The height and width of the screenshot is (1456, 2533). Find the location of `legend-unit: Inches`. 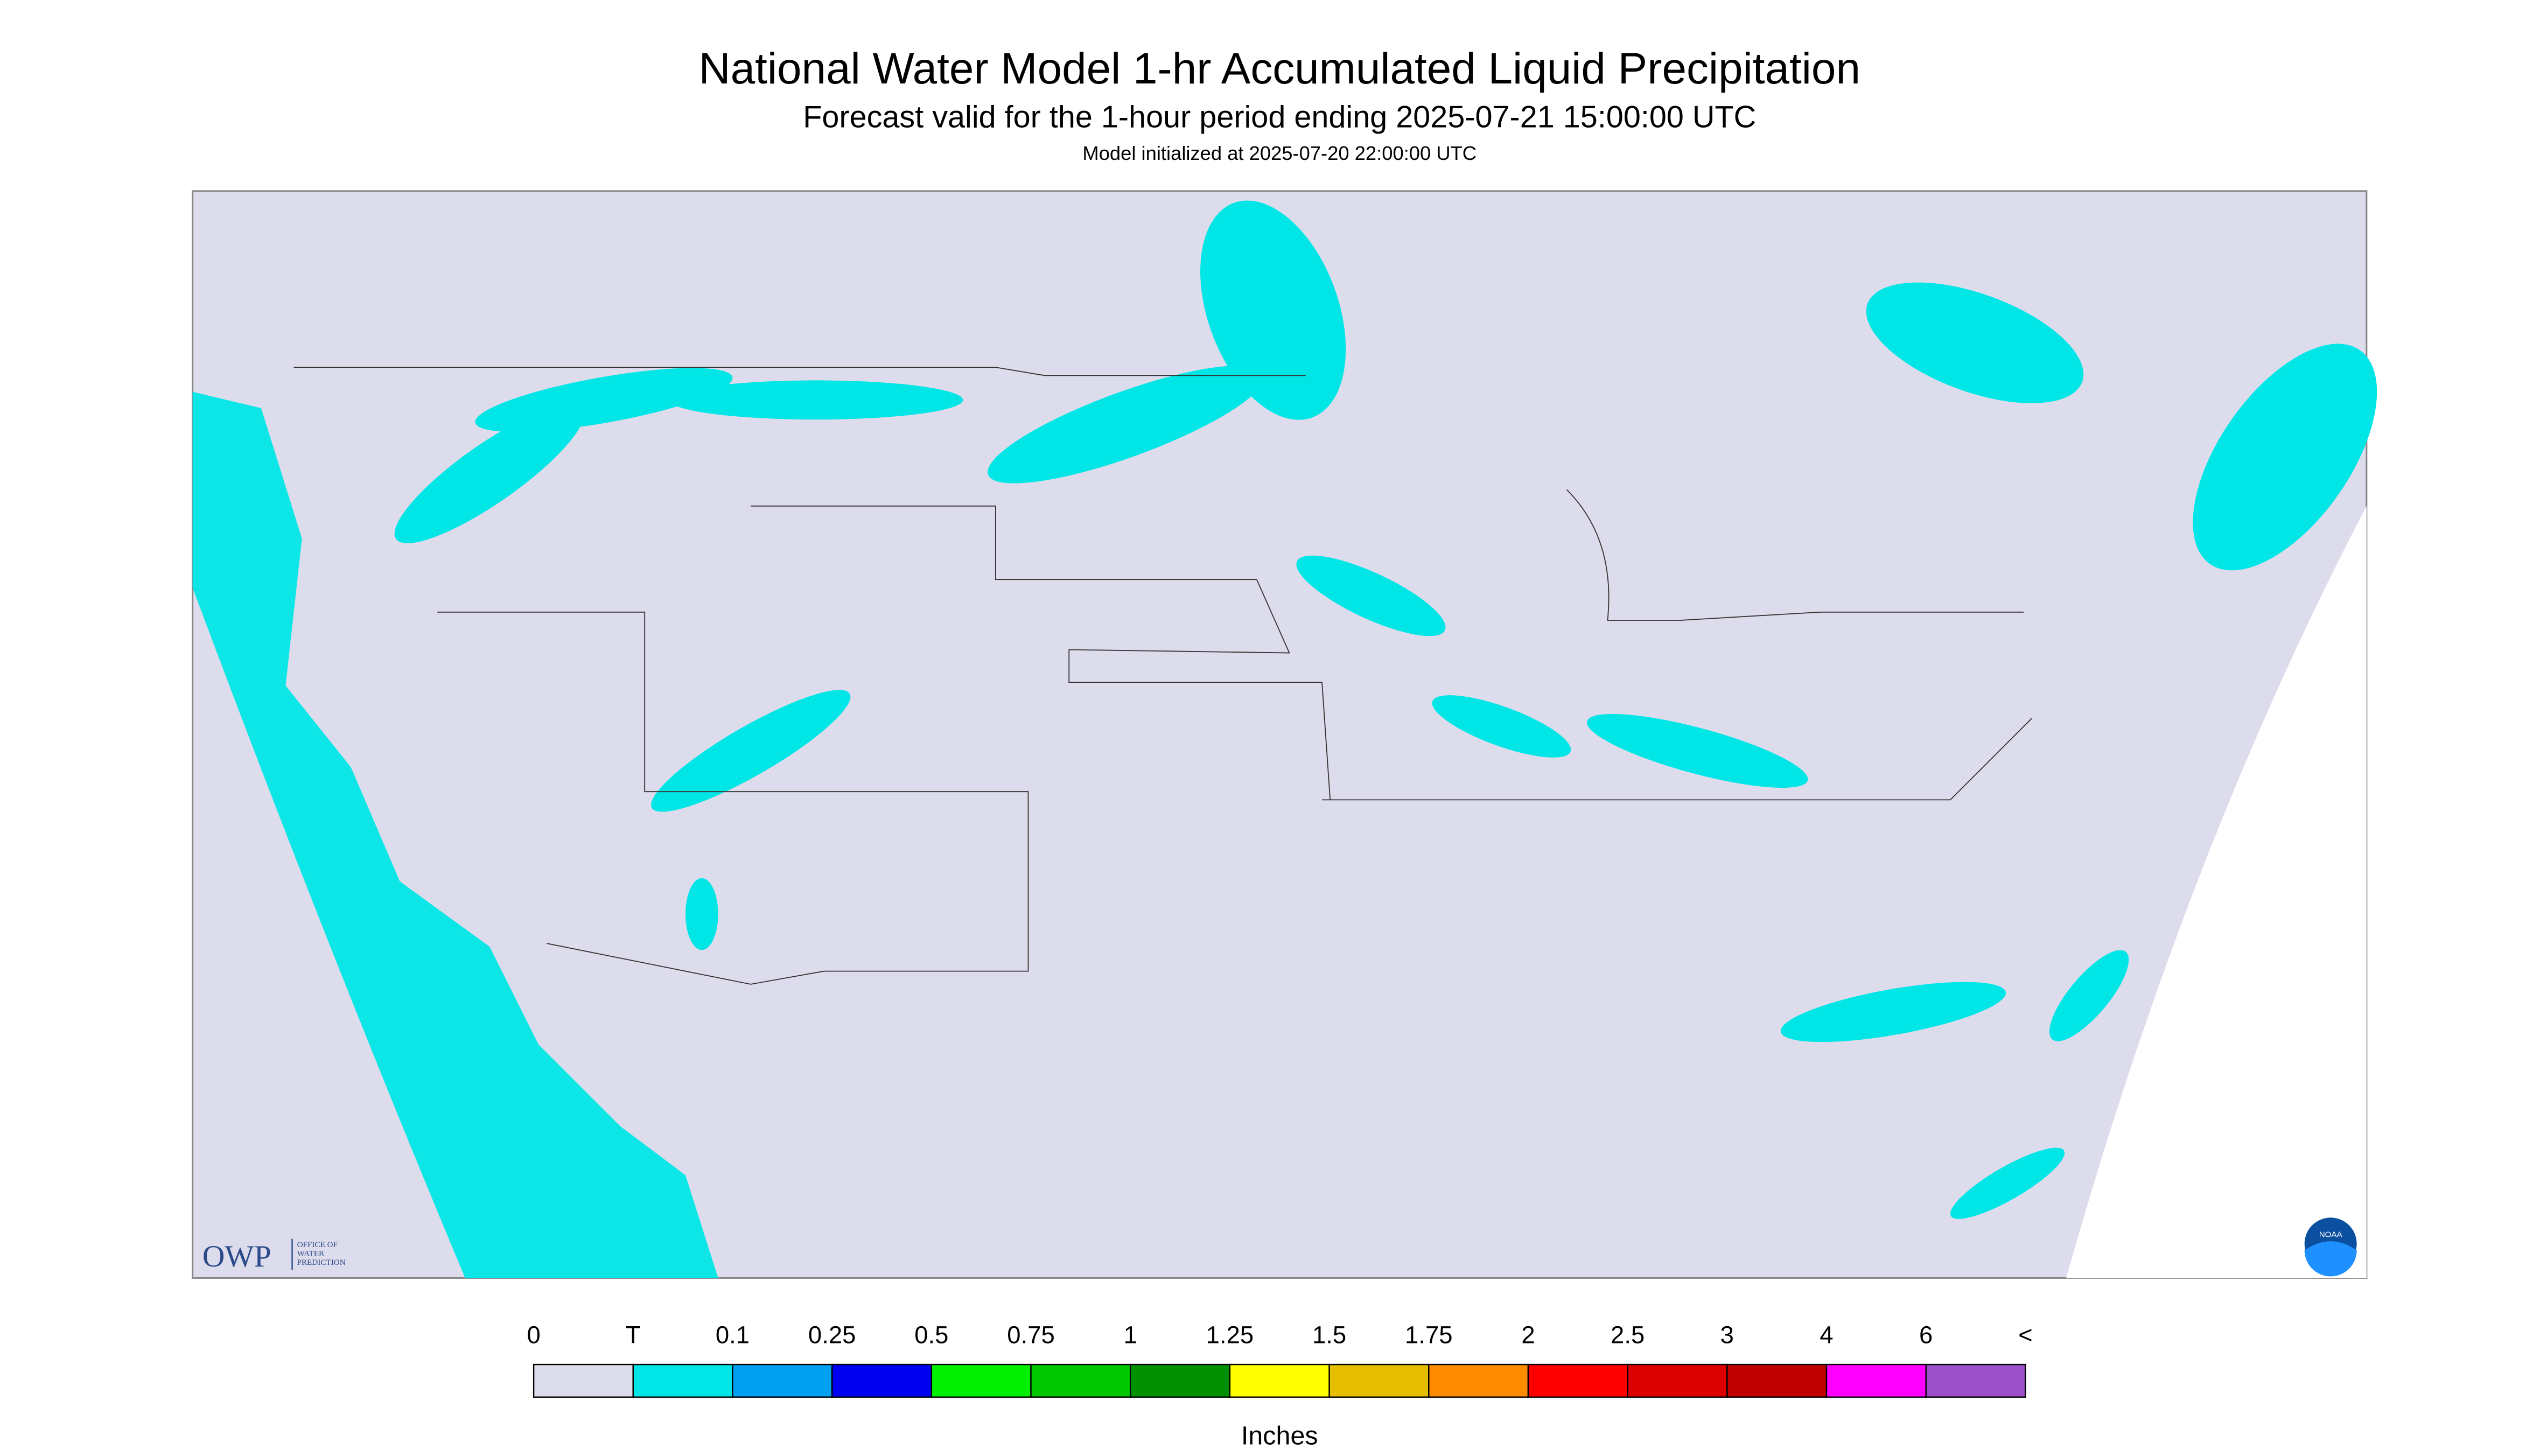

legend-unit: Inches is located at coordinates (1279, 1436).